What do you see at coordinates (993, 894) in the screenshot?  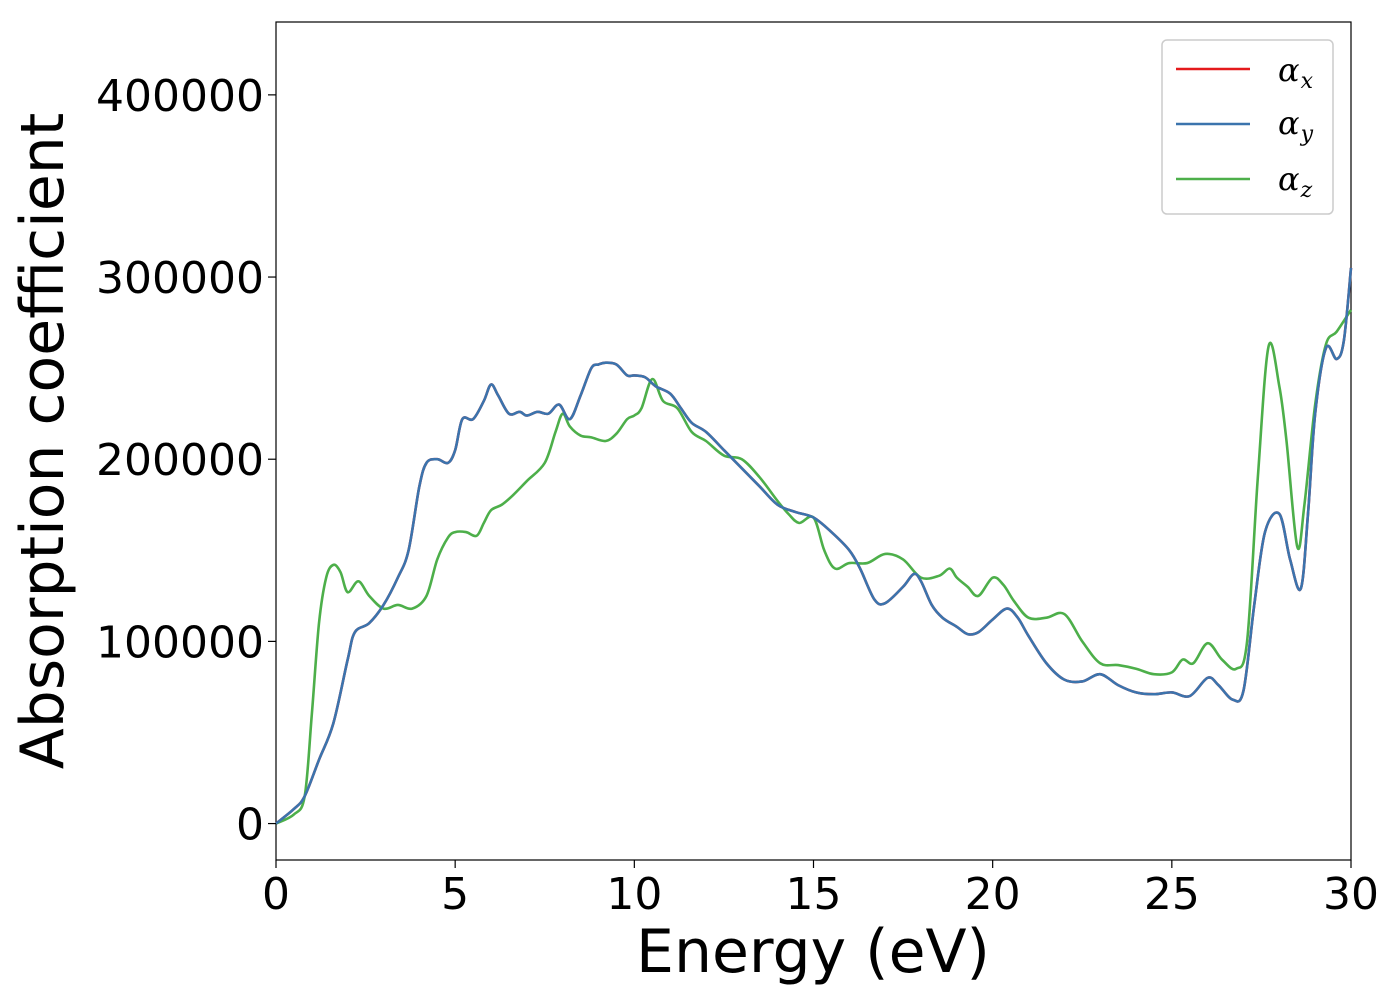 I see `x-tick-label: 20` at bounding box center [993, 894].